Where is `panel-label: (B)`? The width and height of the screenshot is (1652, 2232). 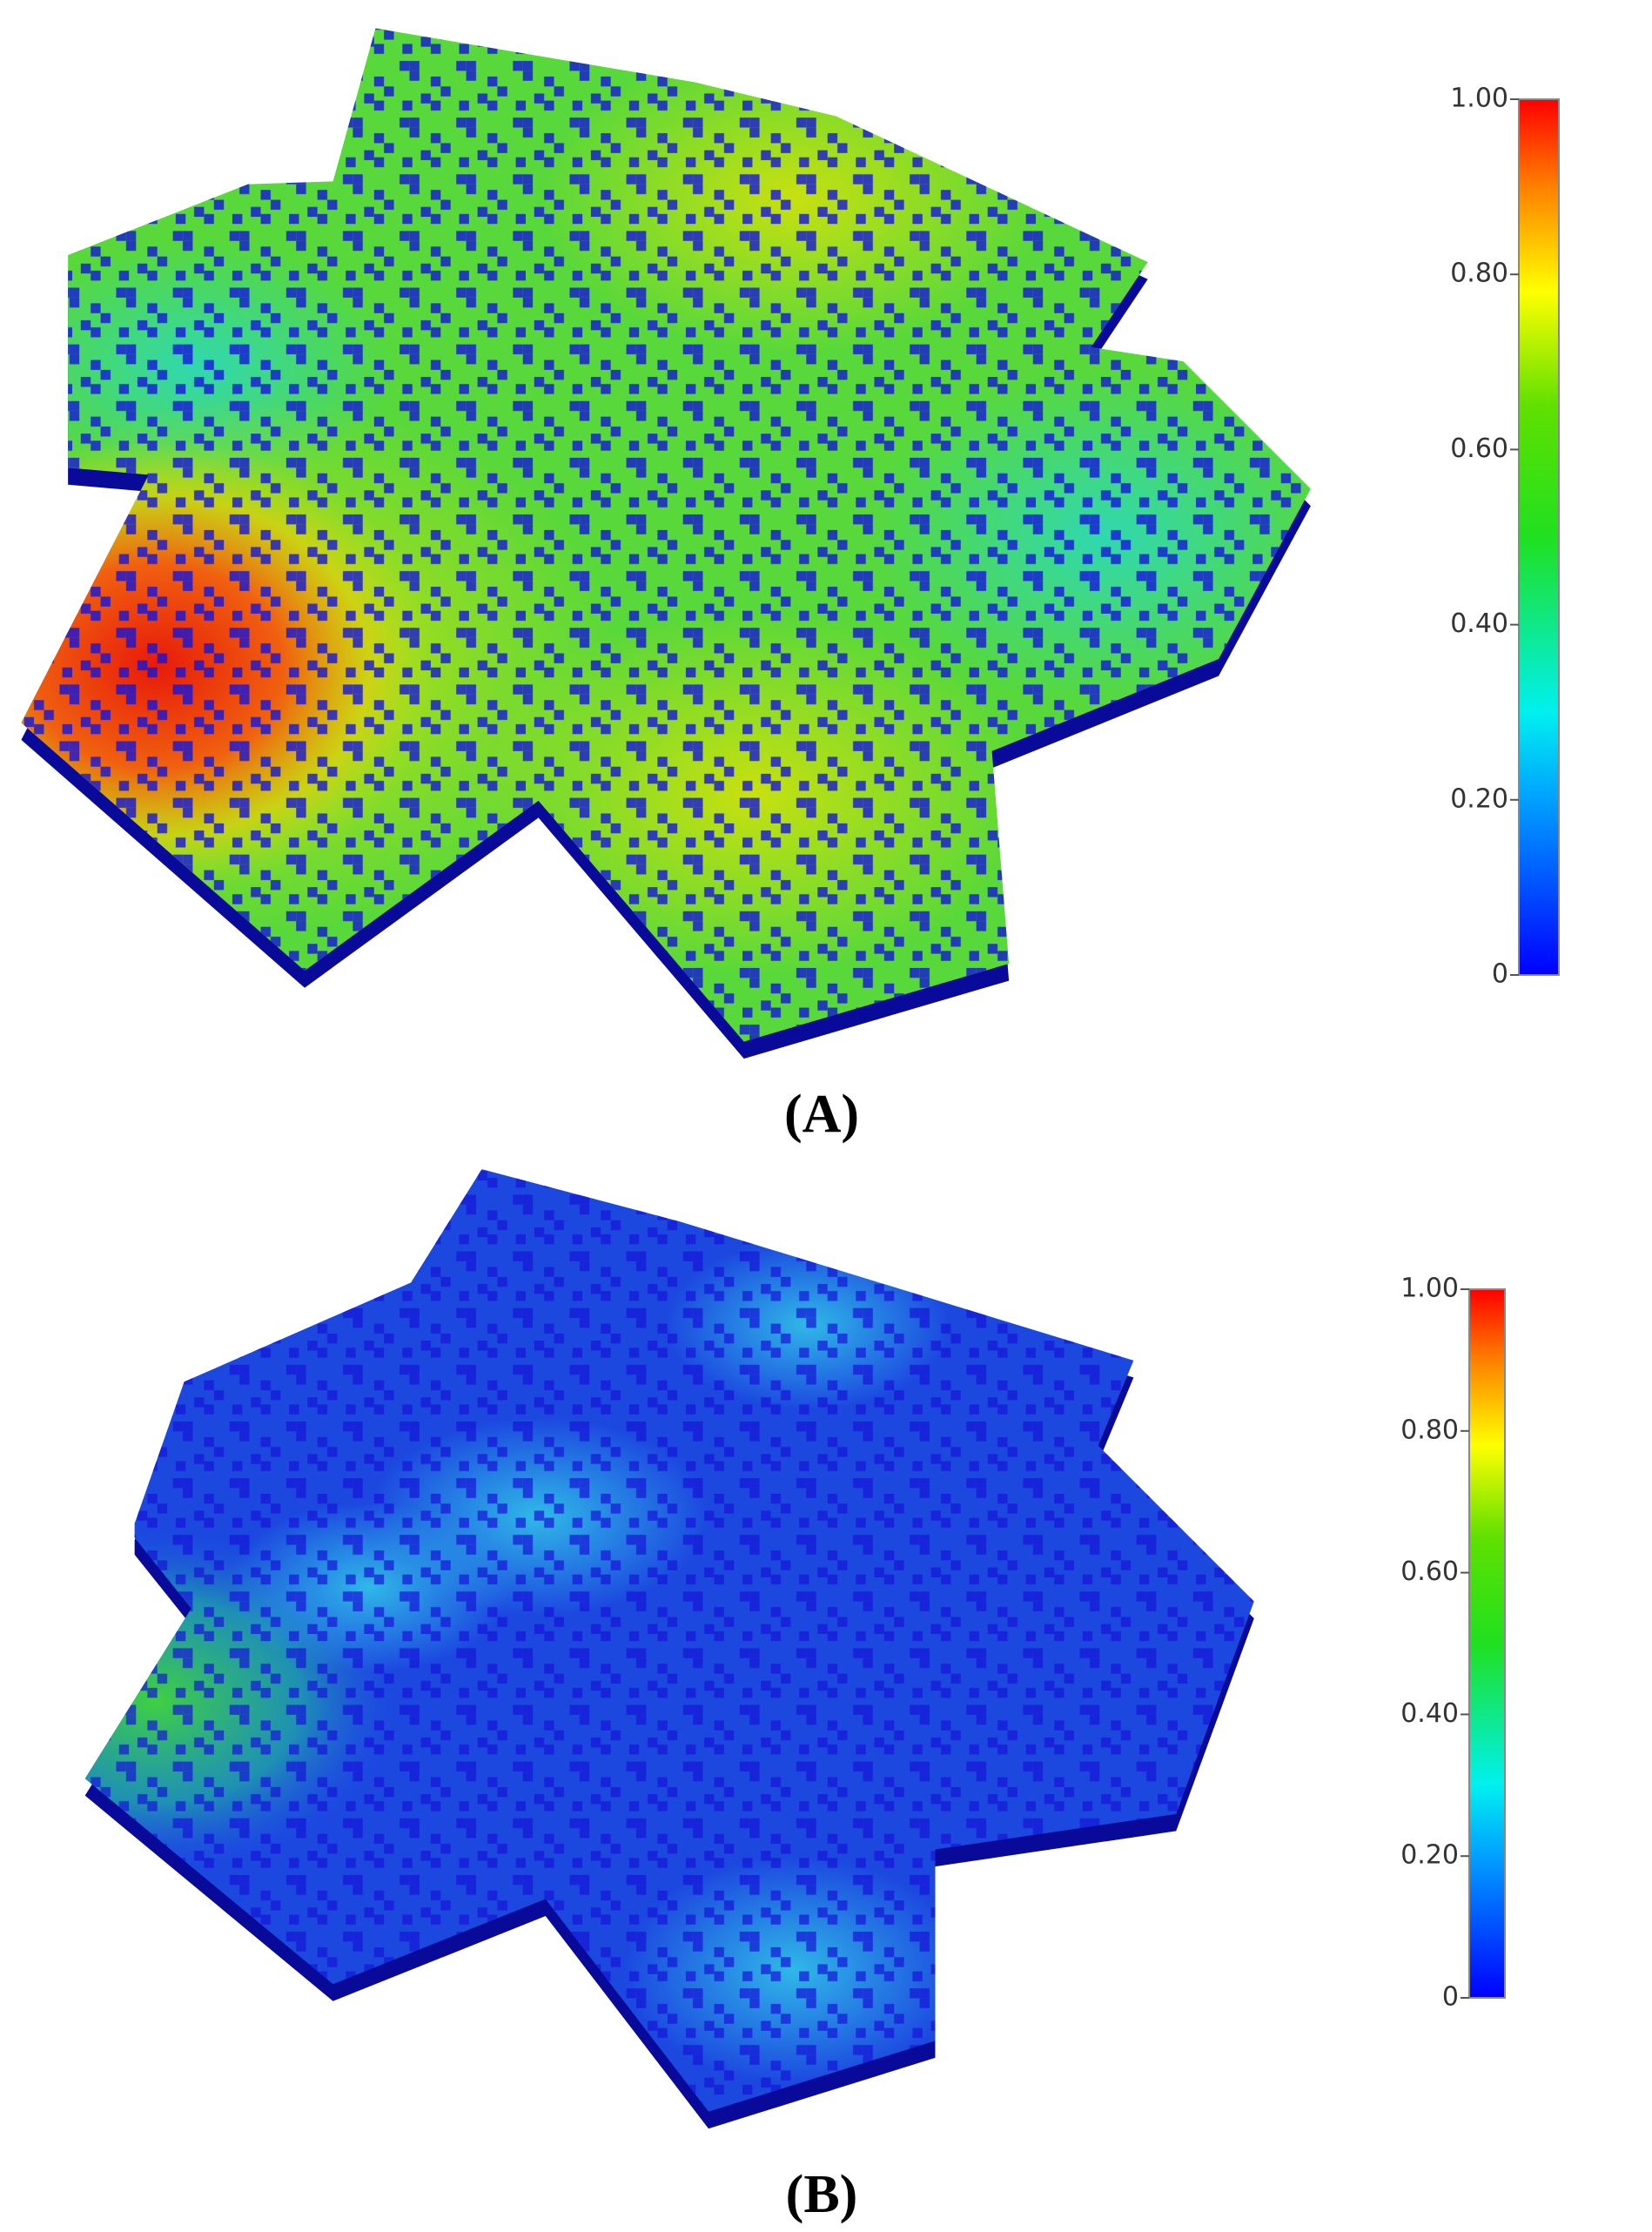
panel-label: (B) is located at coordinates (822, 2194).